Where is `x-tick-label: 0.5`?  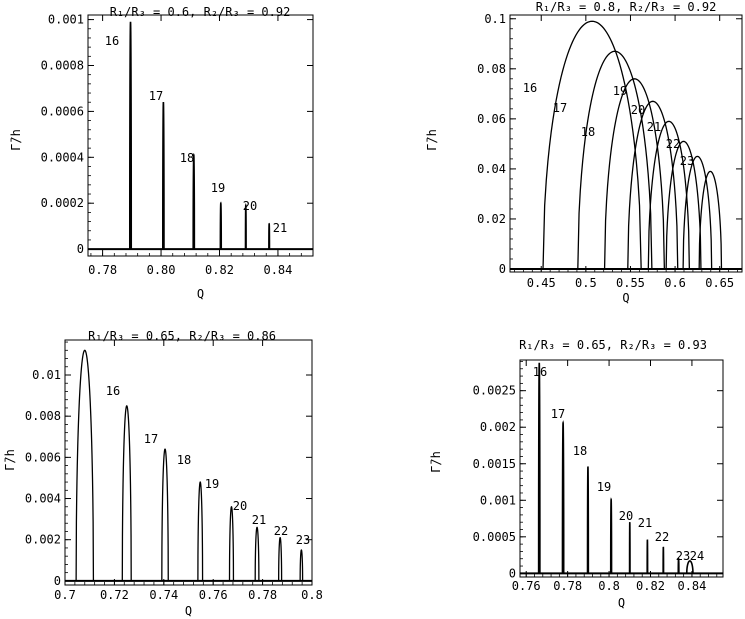 x-tick-label: 0.5 is located at coordinates (586, 283).